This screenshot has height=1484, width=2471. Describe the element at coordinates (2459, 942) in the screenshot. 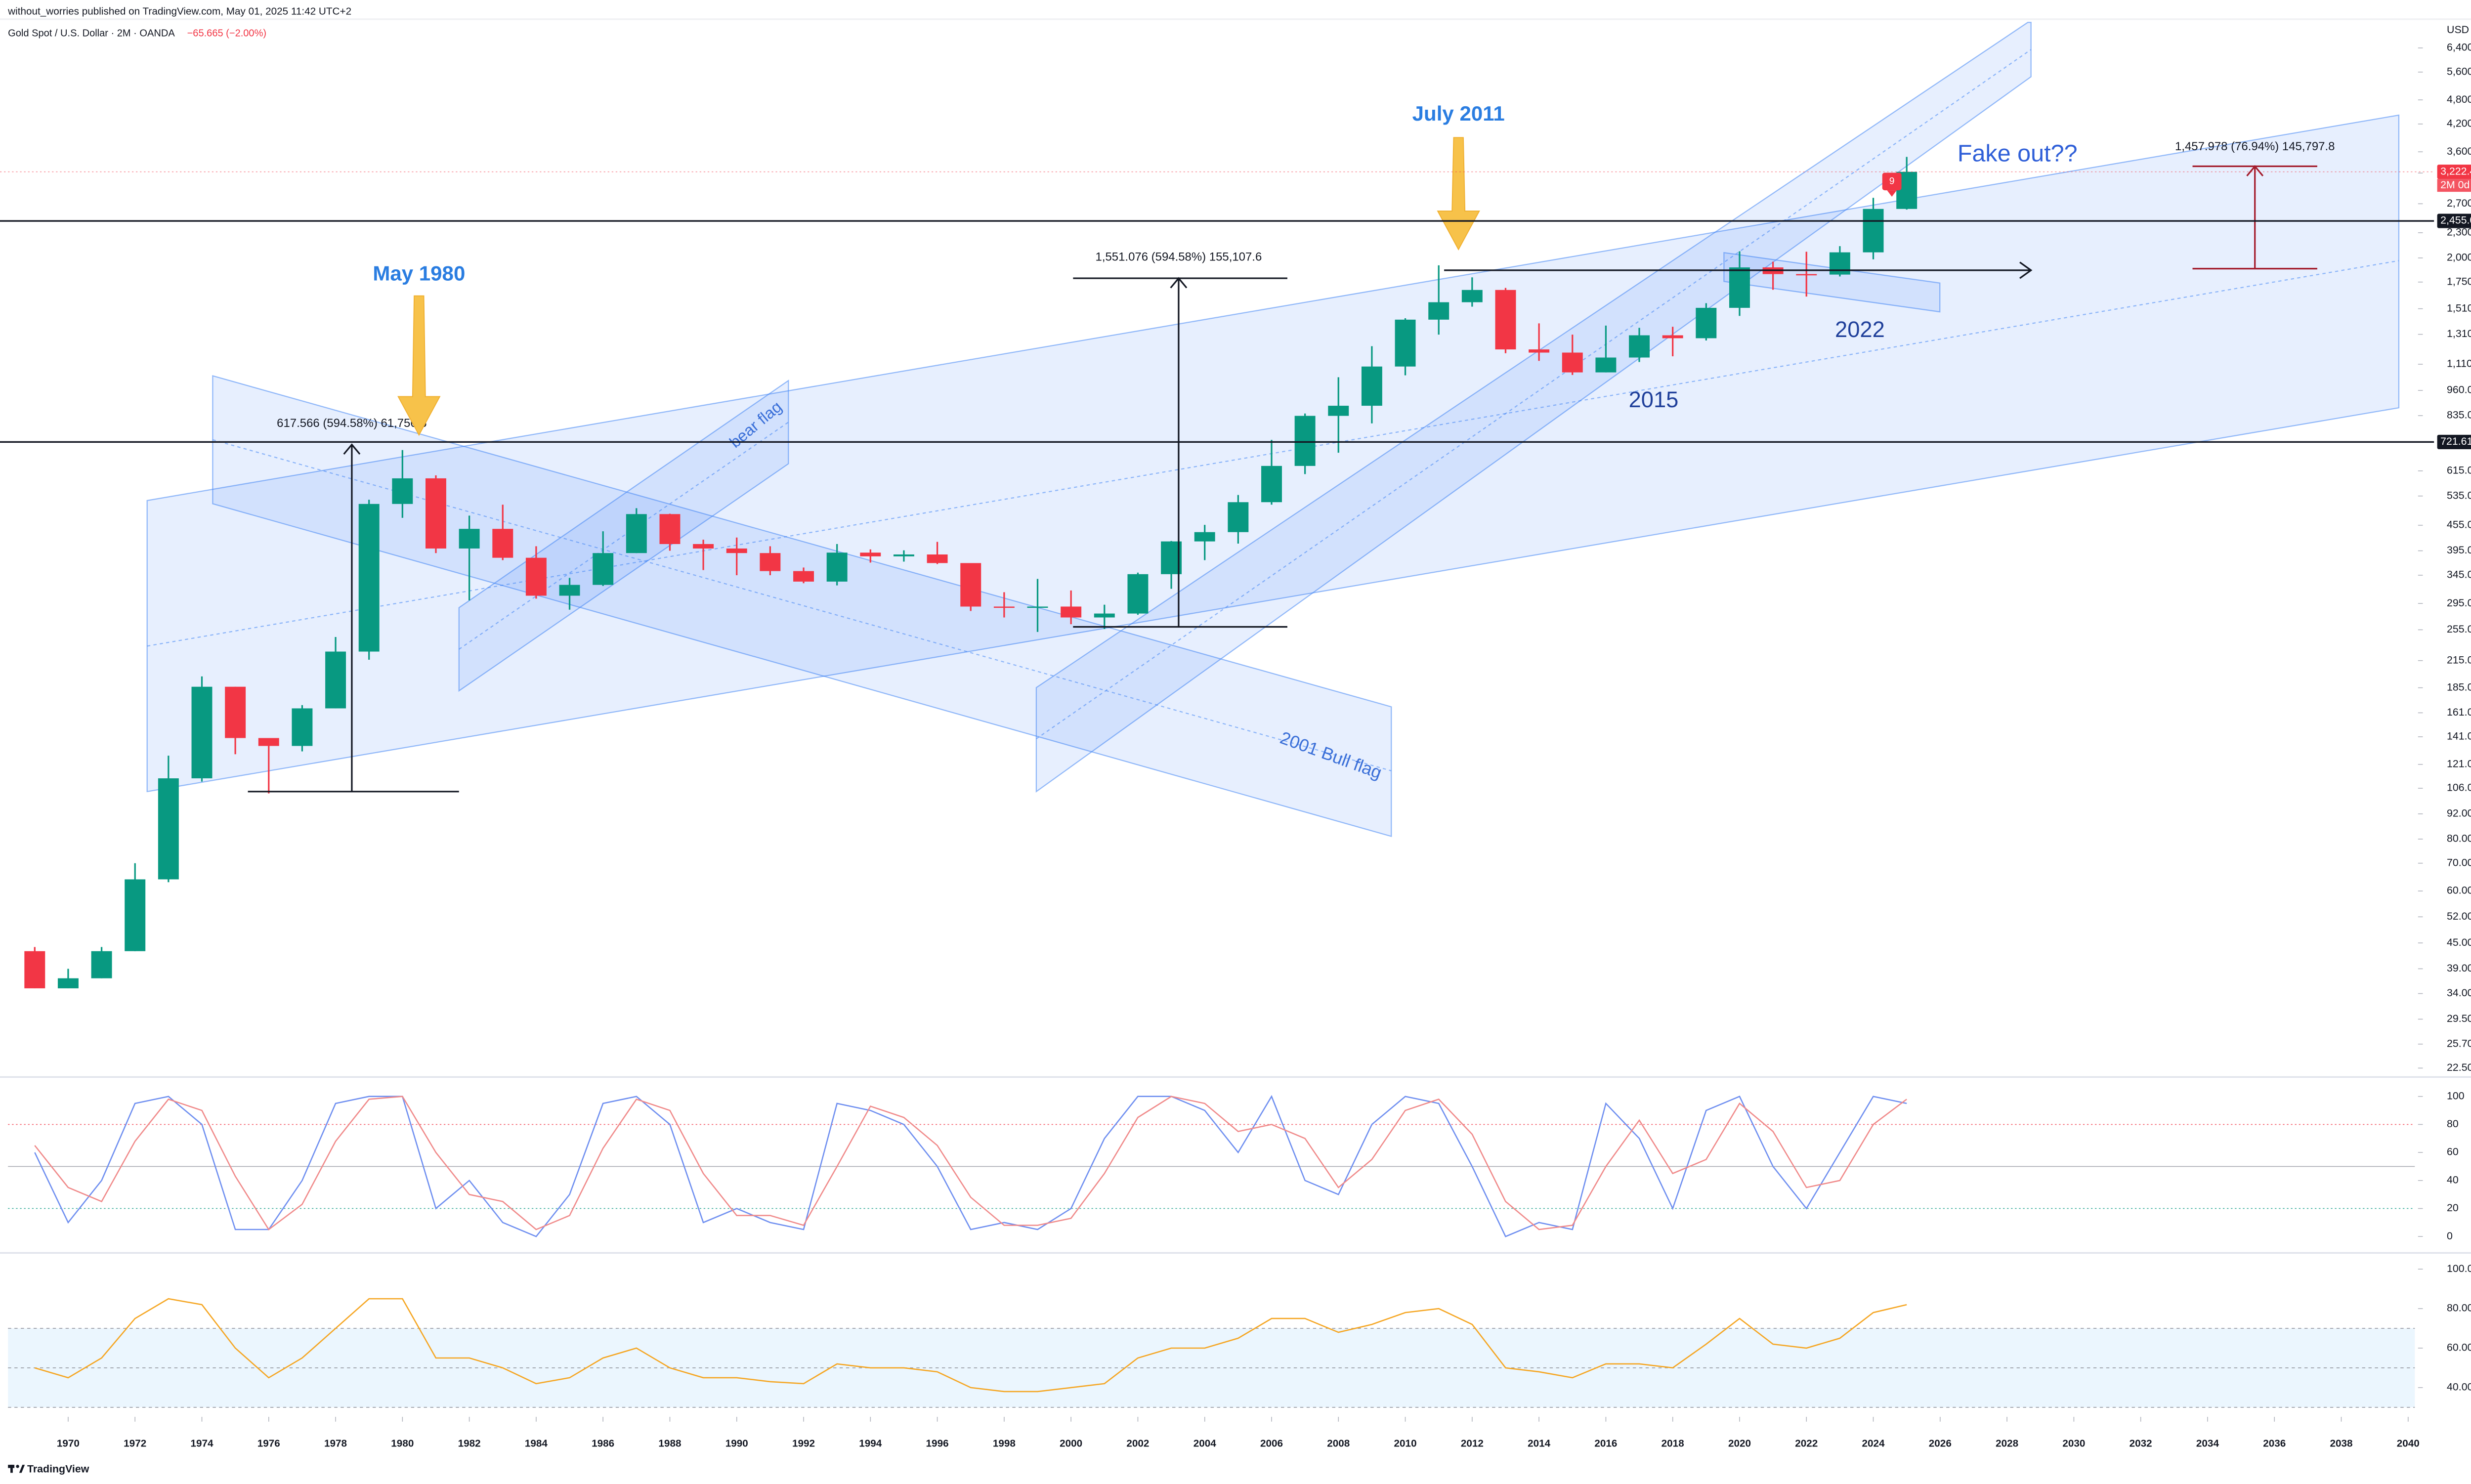

I see `y-tick-label: 45.000` at that location.